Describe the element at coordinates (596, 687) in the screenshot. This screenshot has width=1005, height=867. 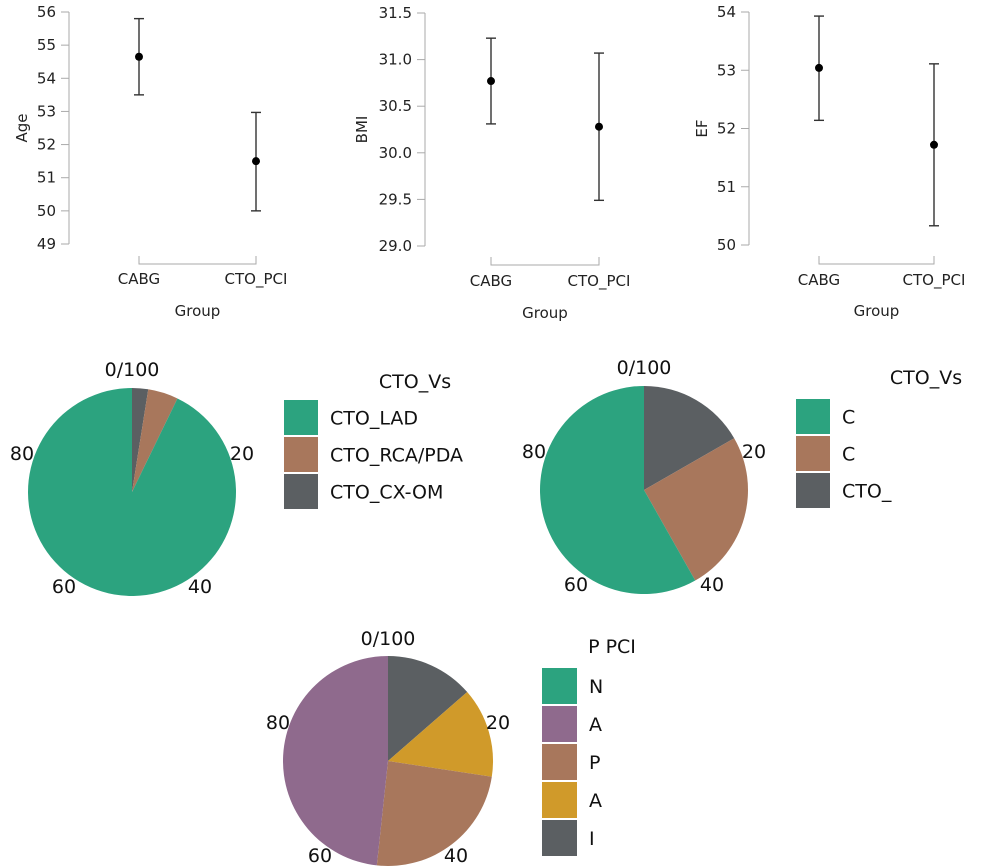
I see `legend-label: N` at that location.